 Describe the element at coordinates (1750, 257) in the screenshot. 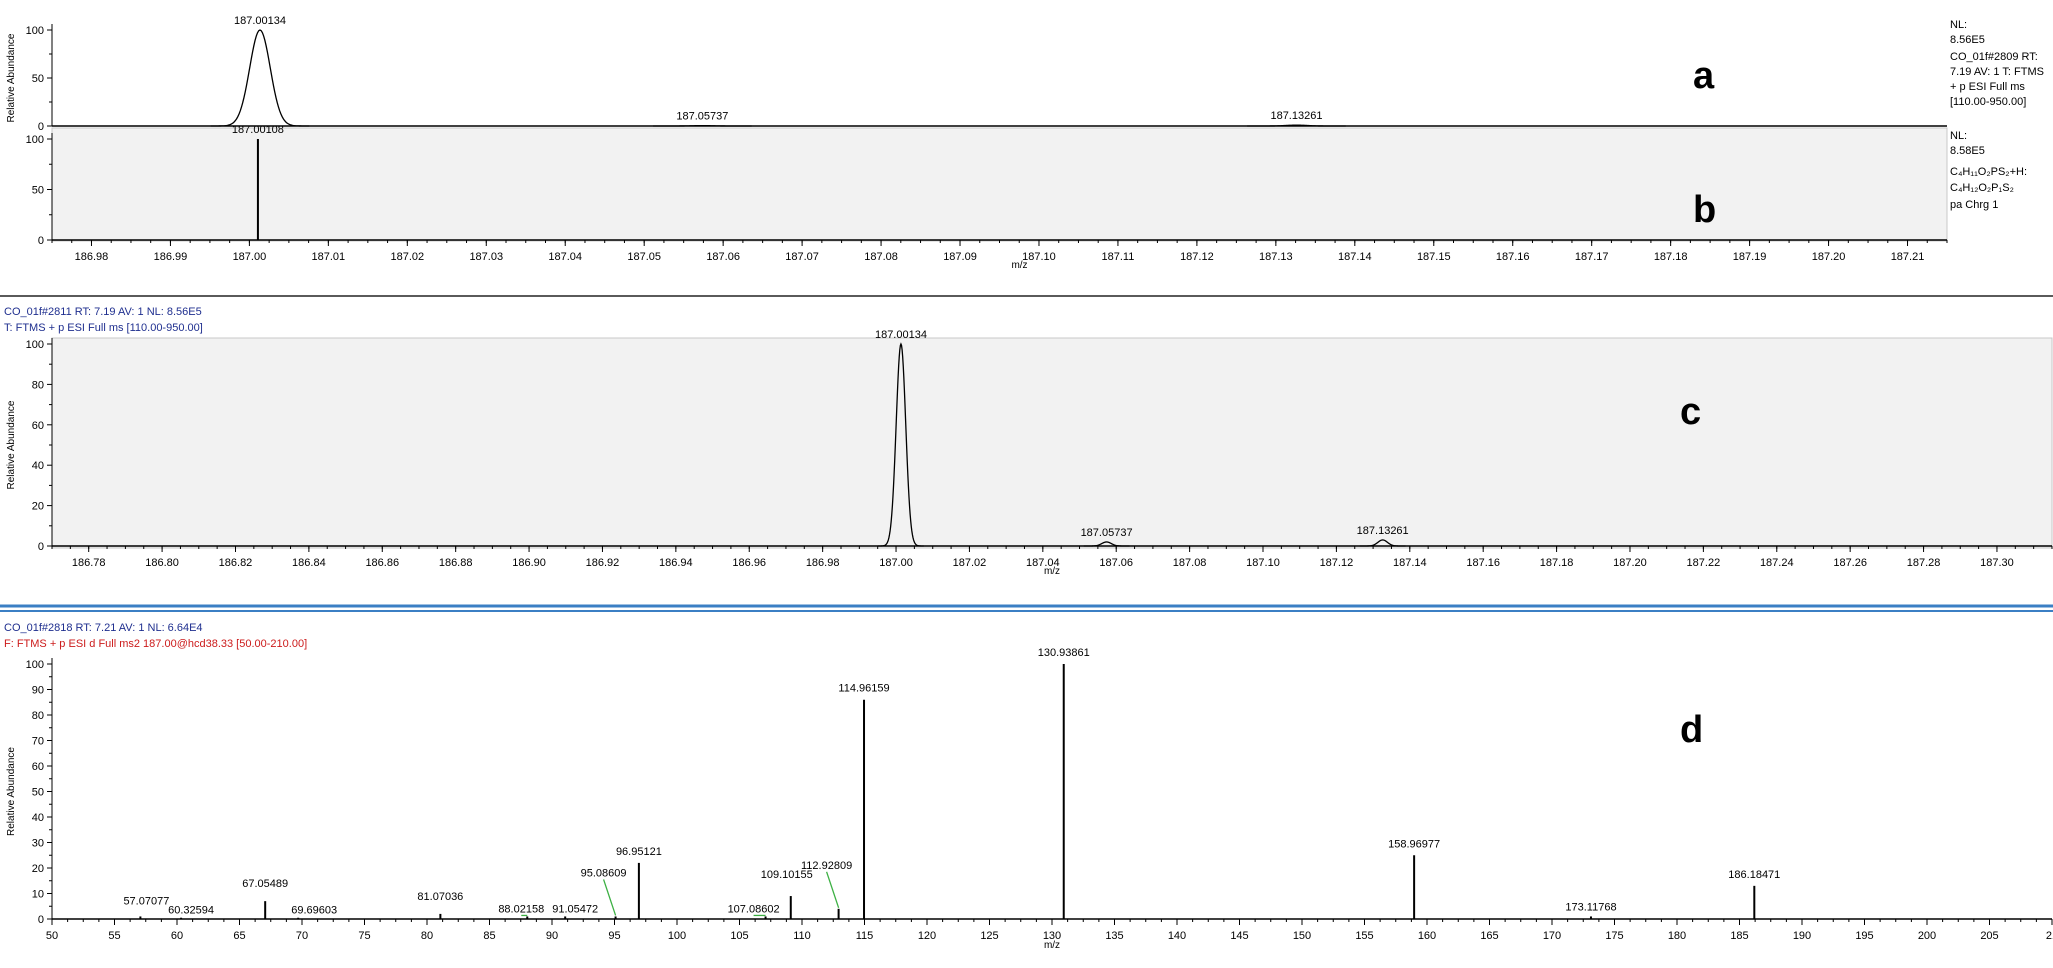

I see `x-tick-label: 187.19` at that location.